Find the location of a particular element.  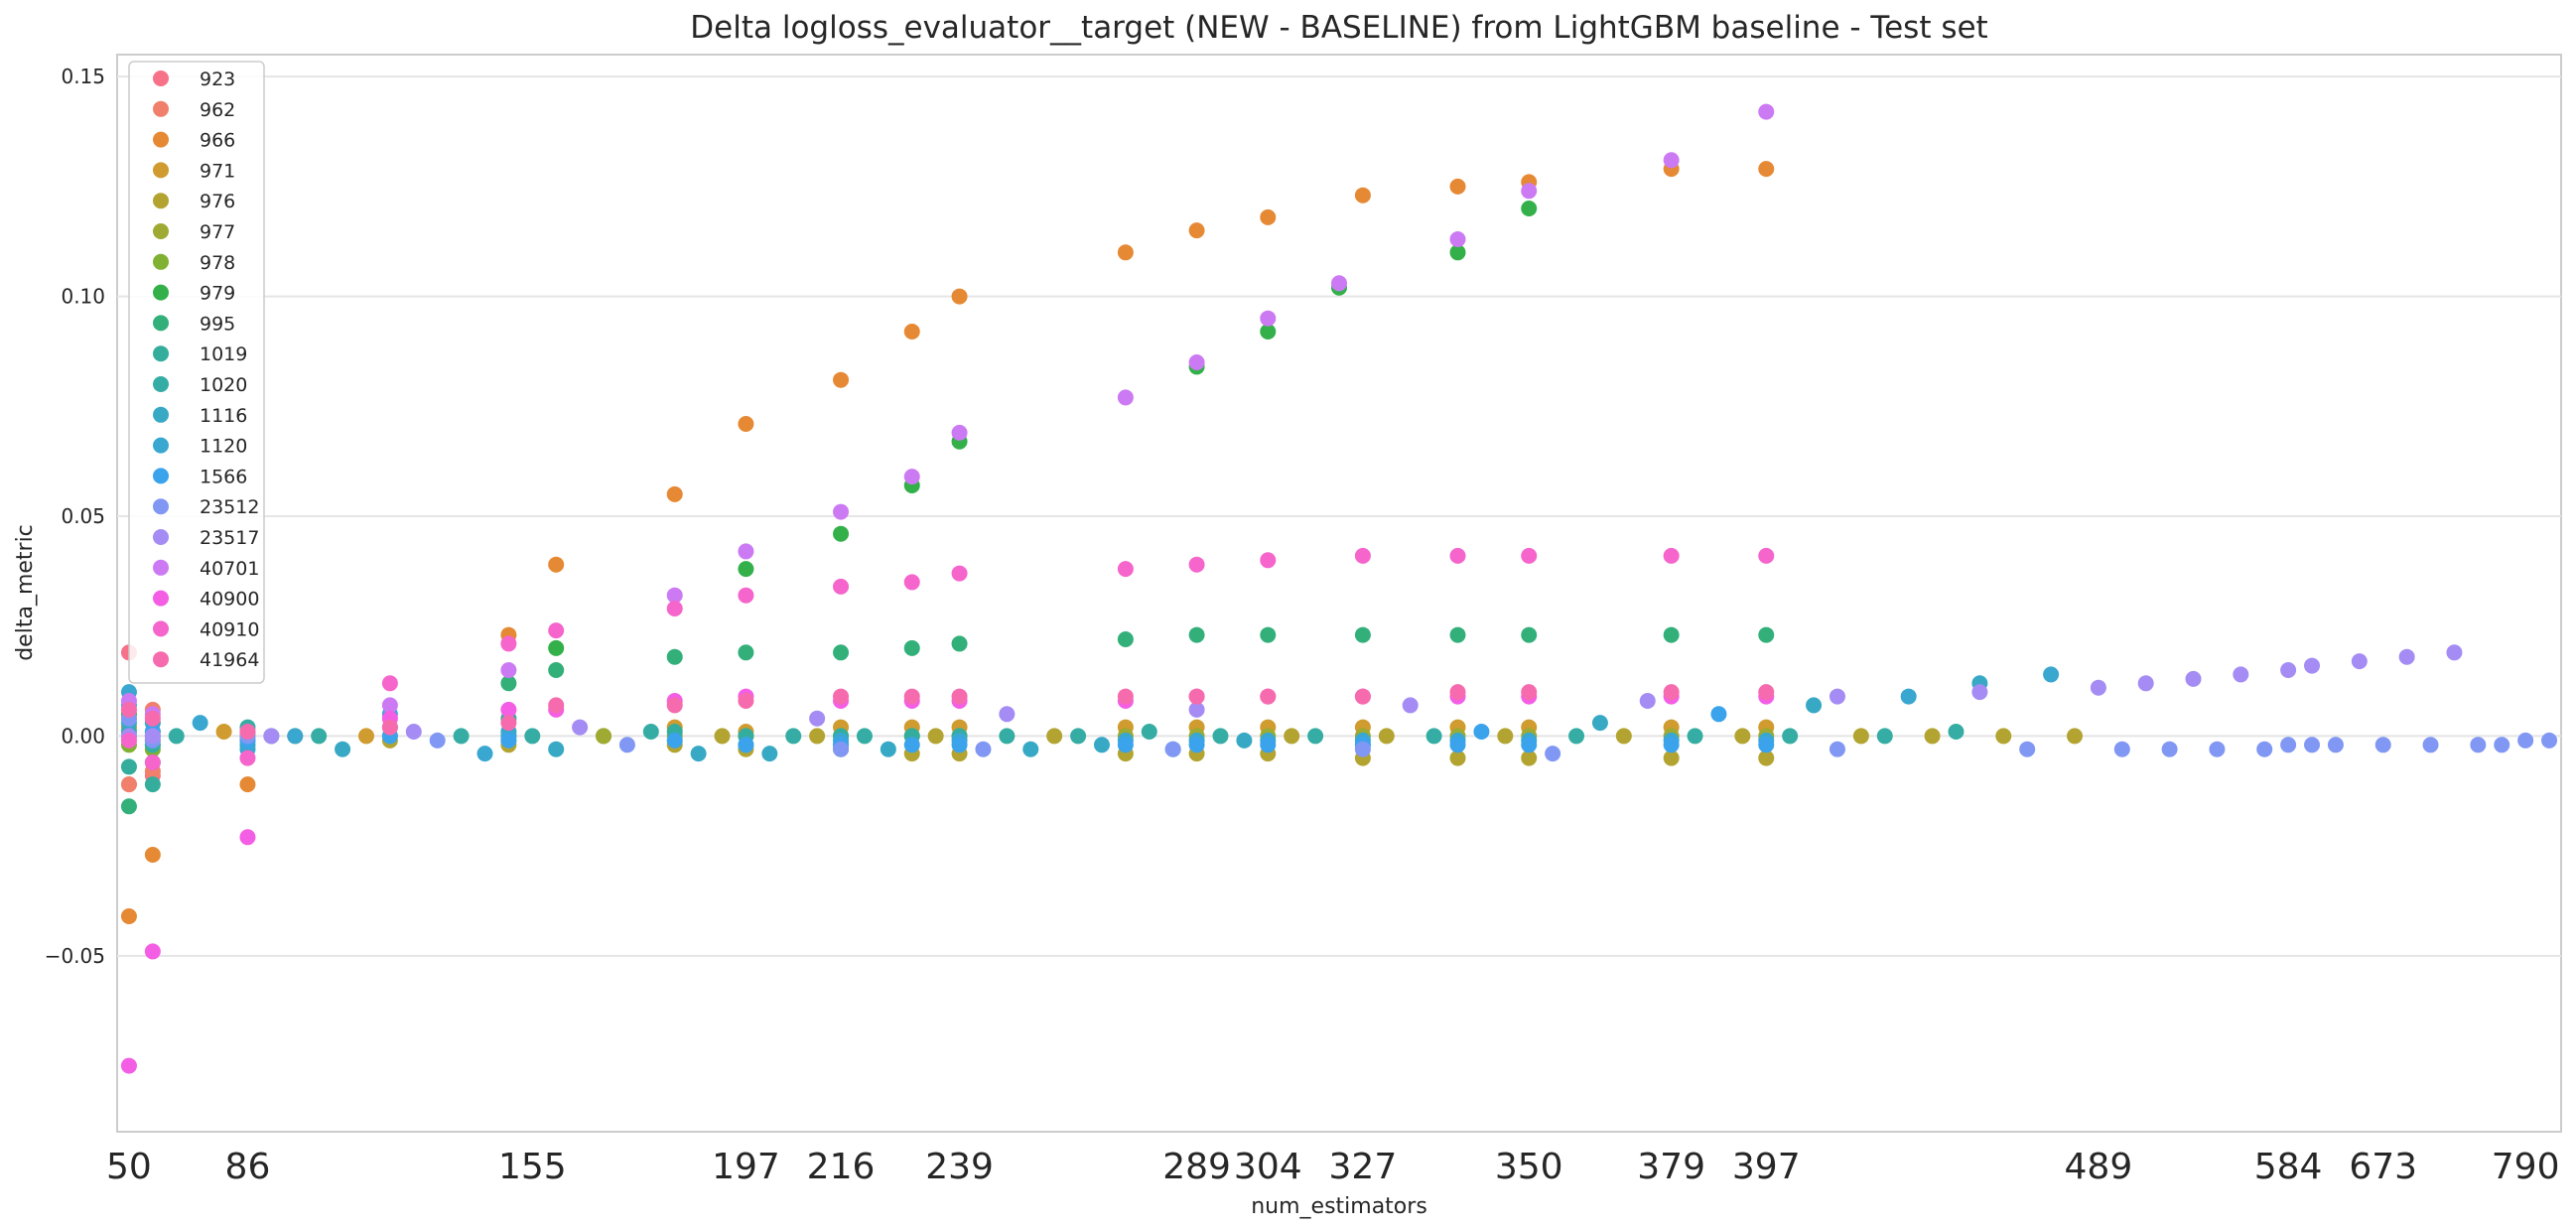

legend-label-923: 923 is located at coordinates (217, 79).